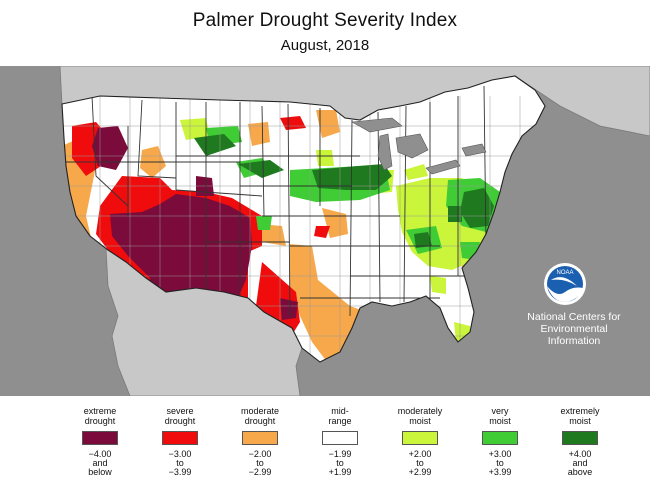  I want to click on legend-item-severe-drought: severe drought −3.00 to −3.99, so click(180, 440).